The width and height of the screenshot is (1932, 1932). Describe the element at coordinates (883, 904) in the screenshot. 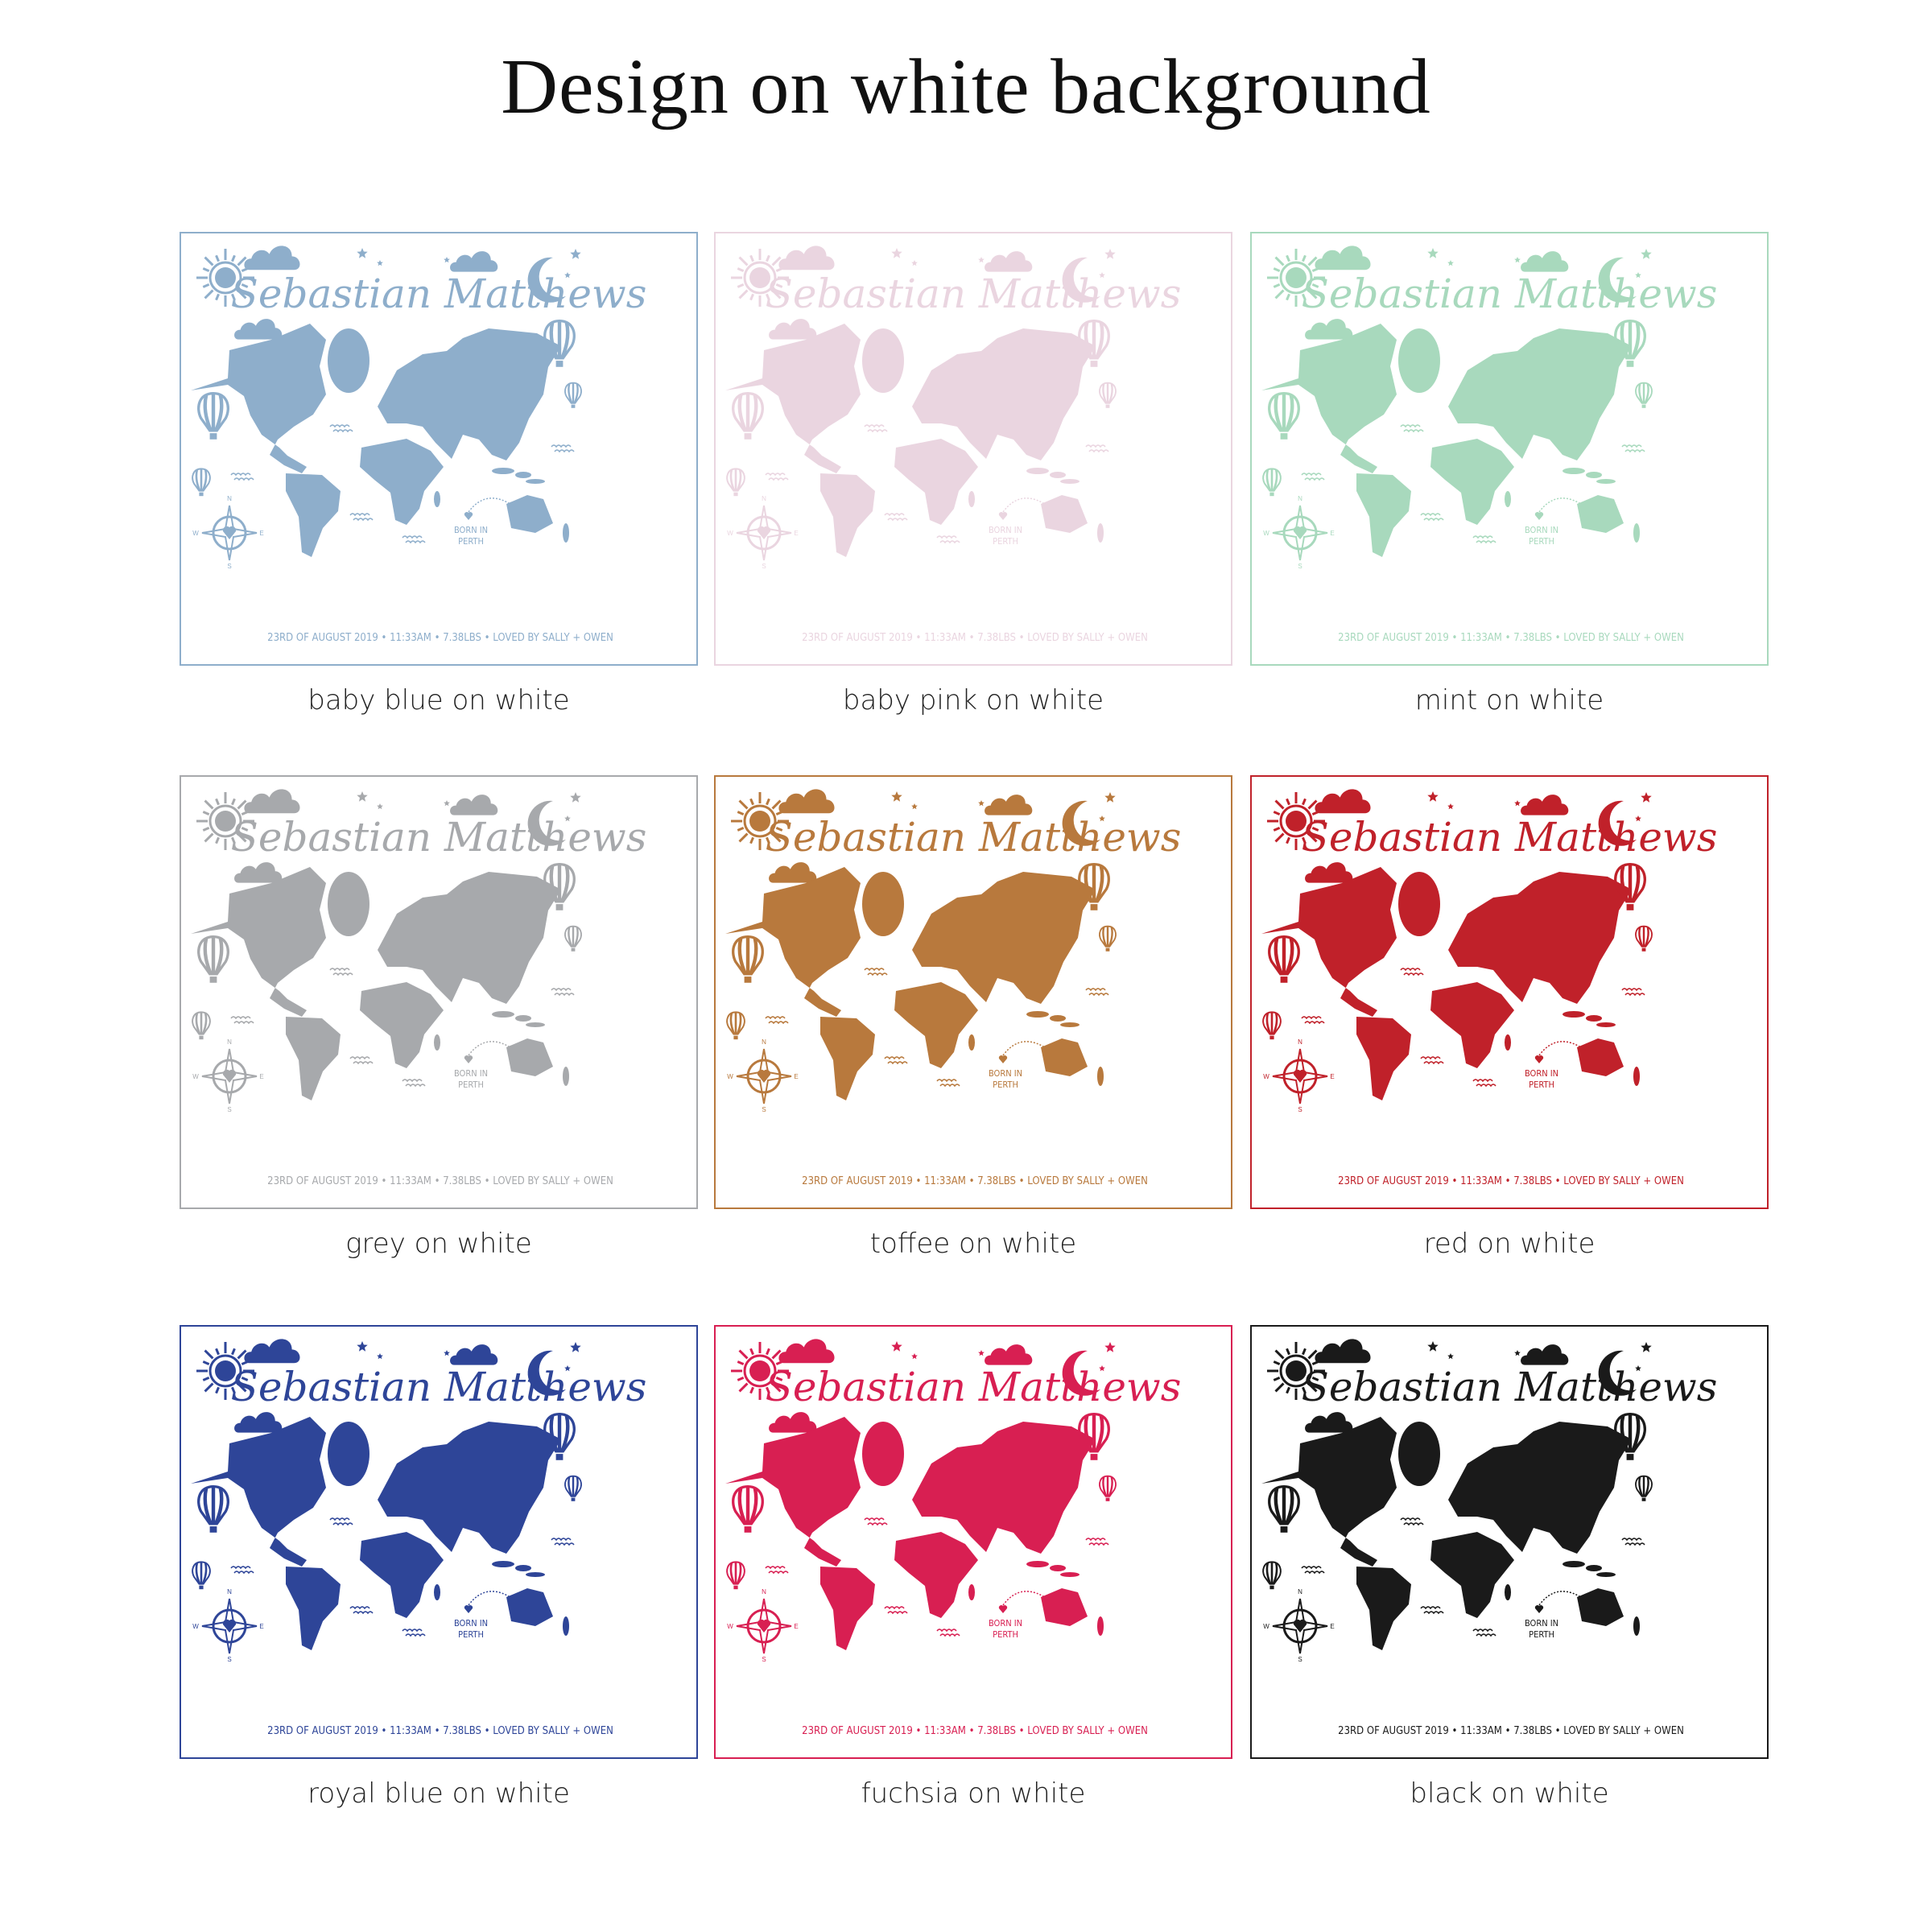

I see `continent-greenland` at that location.